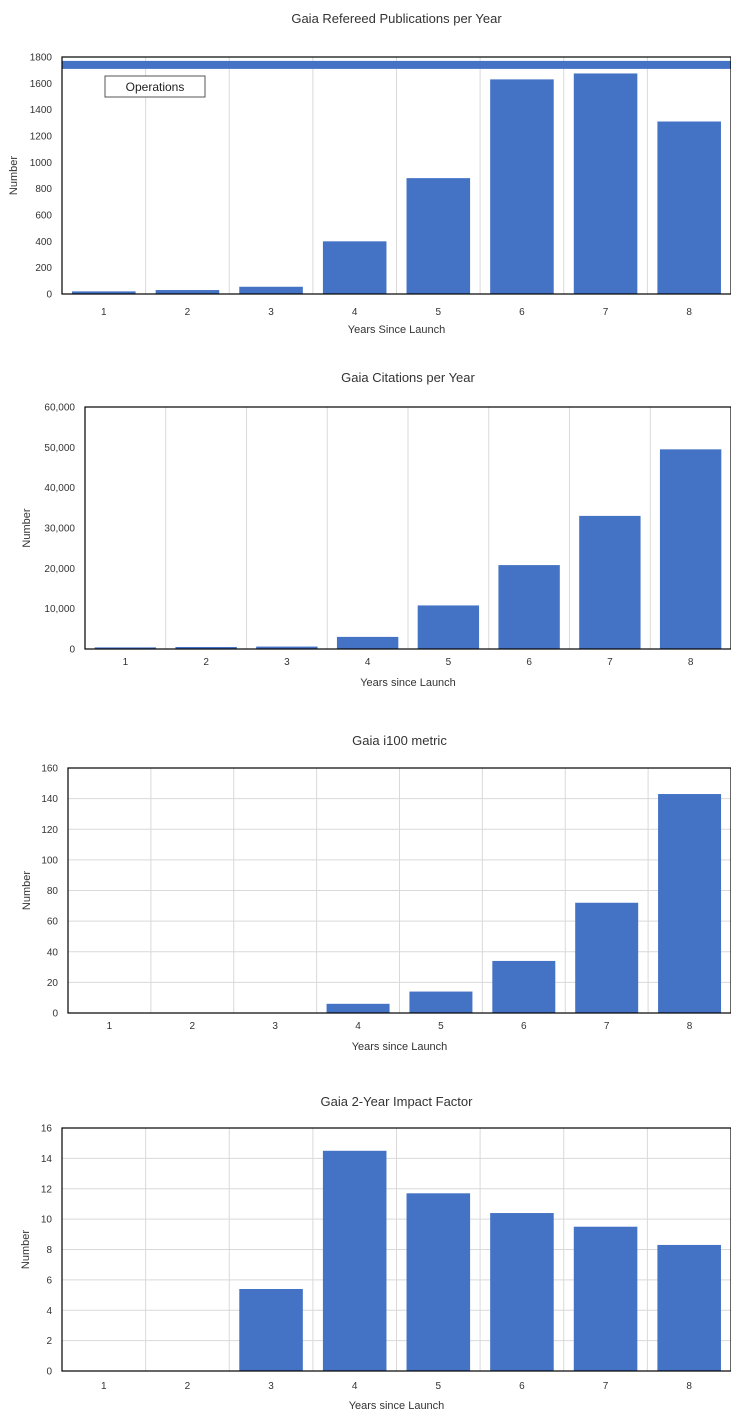 The width and height of the screenshot is (731, 1423). What do you see at coordinates (41, 163) in the screenshot?
I see `y-tick-label: 1000` at bounding box center [41, 163].